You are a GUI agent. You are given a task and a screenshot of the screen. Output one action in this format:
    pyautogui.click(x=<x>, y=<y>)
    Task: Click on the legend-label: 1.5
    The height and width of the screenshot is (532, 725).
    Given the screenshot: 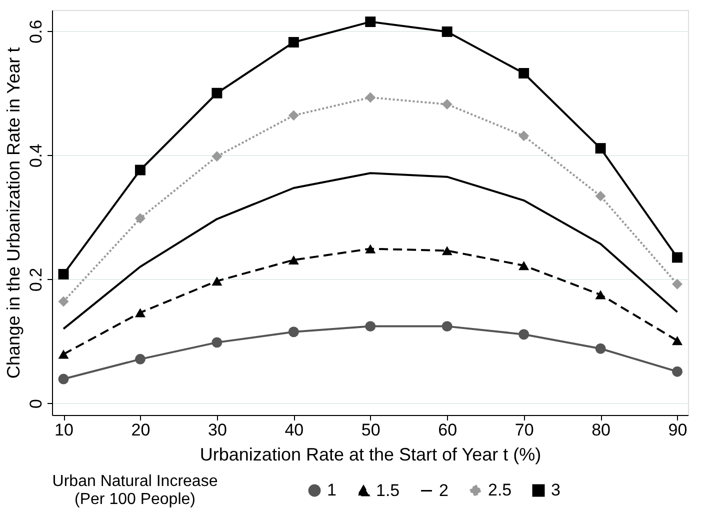 What is the action you would take?
    pyautogui.click(x=388, y=490)
    